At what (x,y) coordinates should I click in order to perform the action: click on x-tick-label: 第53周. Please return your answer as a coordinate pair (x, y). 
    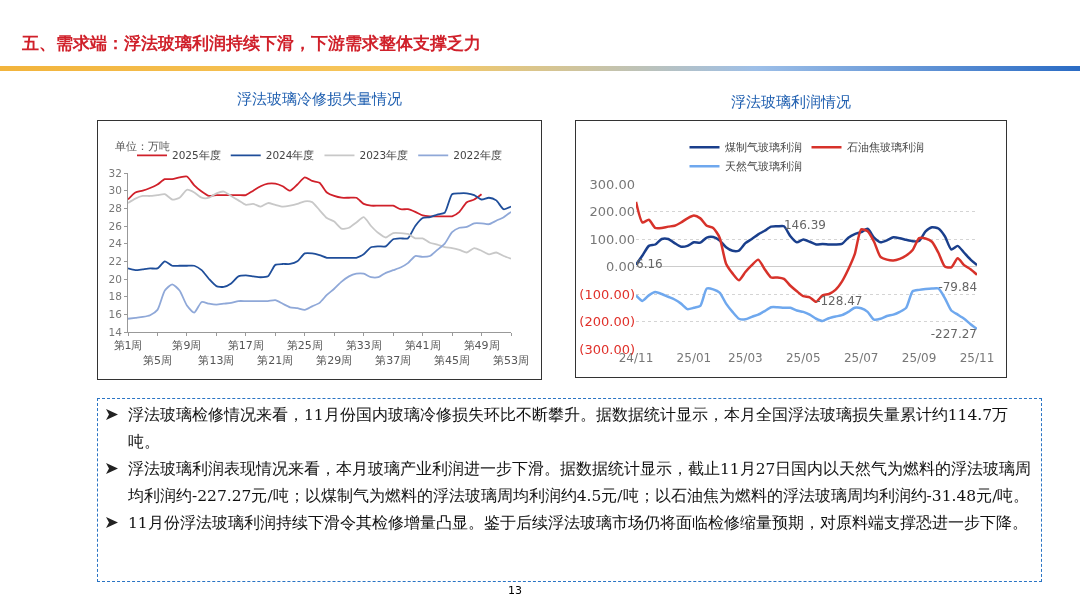
    Looking at the image, I should click on (511, 360).